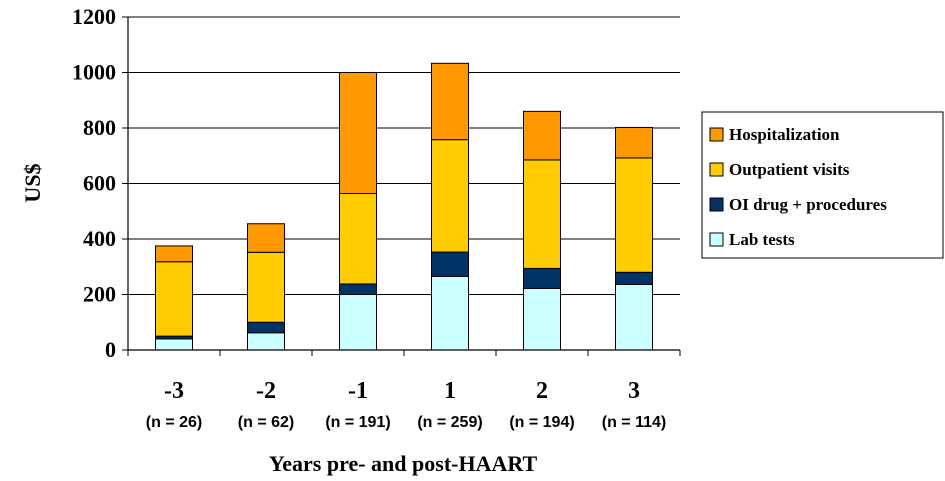 The width and height of the screenshot is (945, 481). What do you see at coordinates (32, 182) in the screenshot?
I see `y-axis-label: US$` at bounding box center [32, 182].